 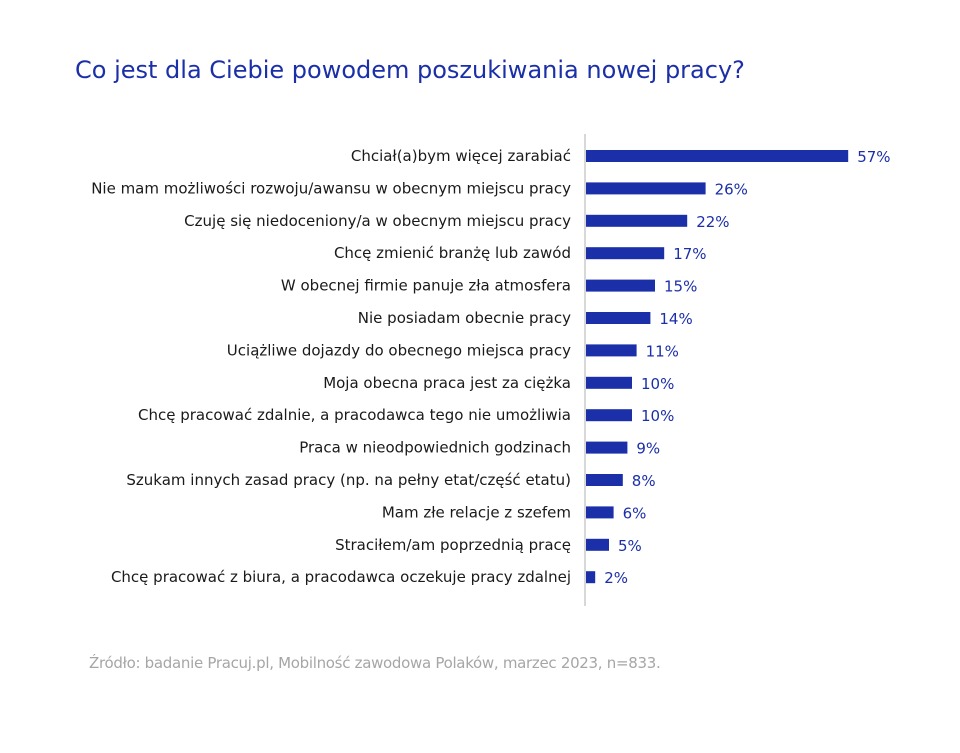 What do you see at coordinates (731, 189) in the screenshot?
I see `value-label: 26%` at bounding box center [731, 189].